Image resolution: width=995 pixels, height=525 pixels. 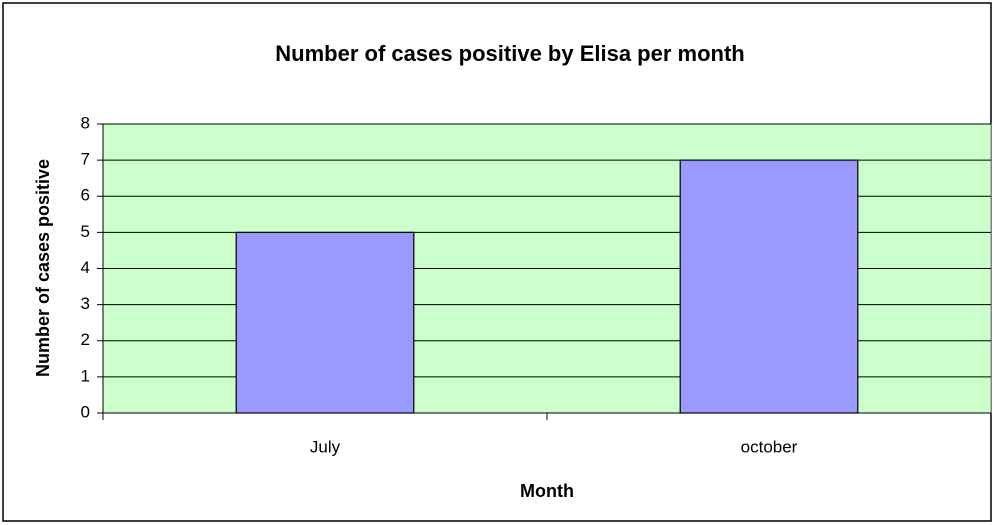 What do you see at coordinates (85, 122) in the screenshot?
I see `y-tick-label: 8` at bounding box center [85, 122].